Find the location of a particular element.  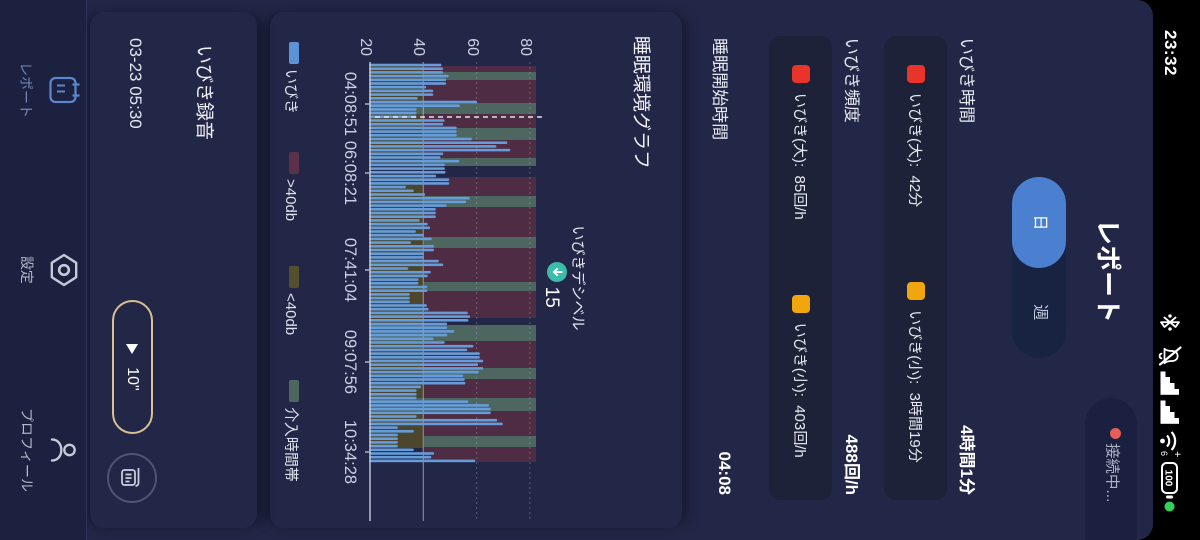

svg-text: 80 is located at coordinates (525, 47).